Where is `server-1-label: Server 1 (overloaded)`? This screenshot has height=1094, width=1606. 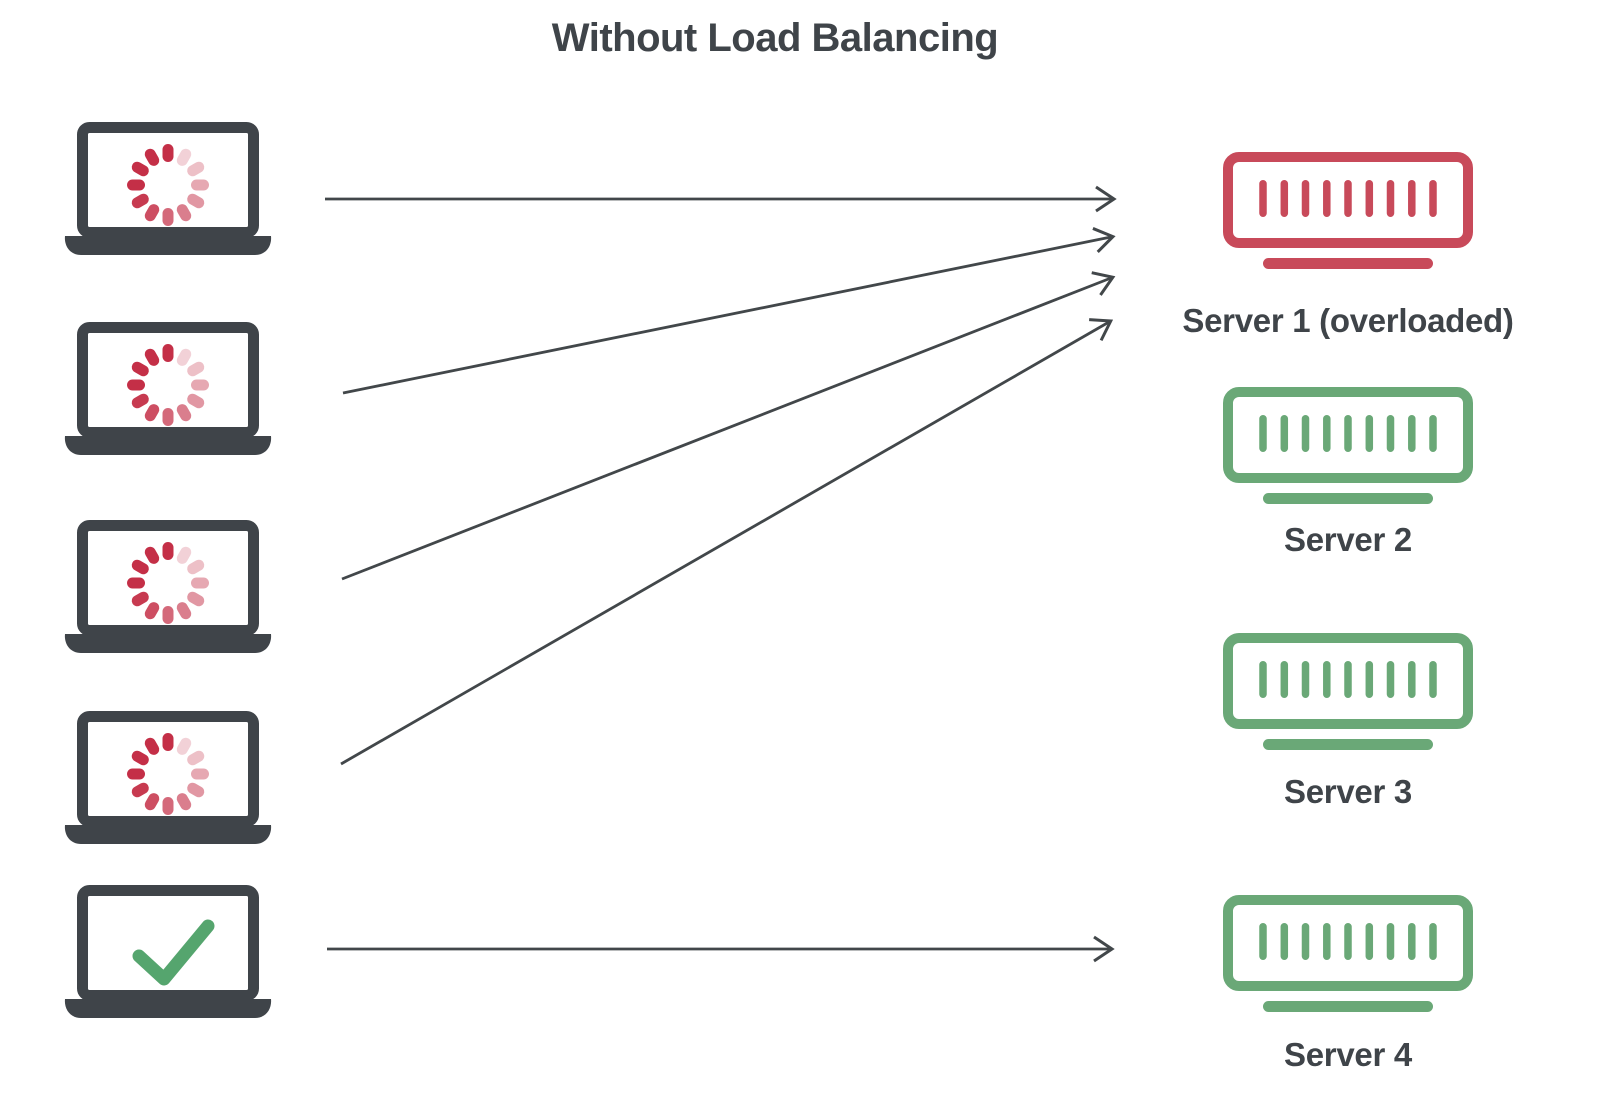
server-1-label: Server 1 (overloaded) is located at coordinates (1348, 320).